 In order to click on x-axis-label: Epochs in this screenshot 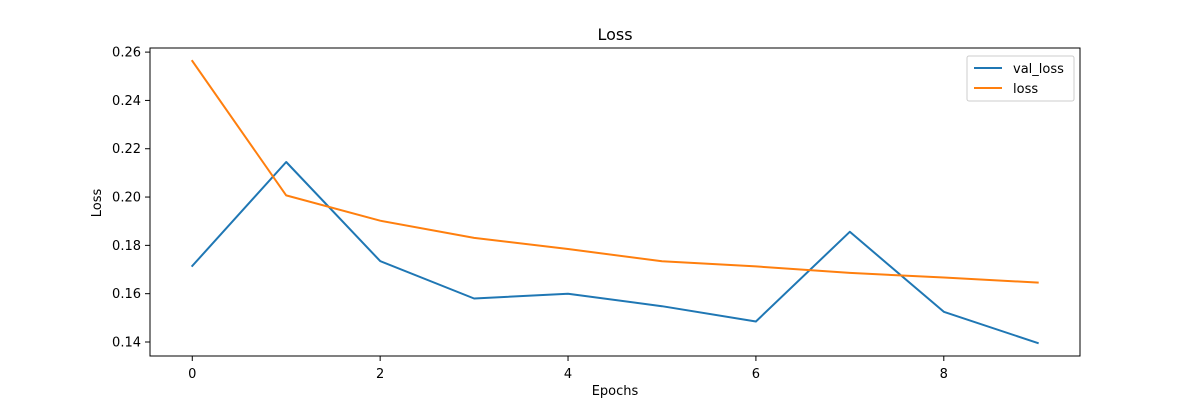, I will do `click(615, 391)`.